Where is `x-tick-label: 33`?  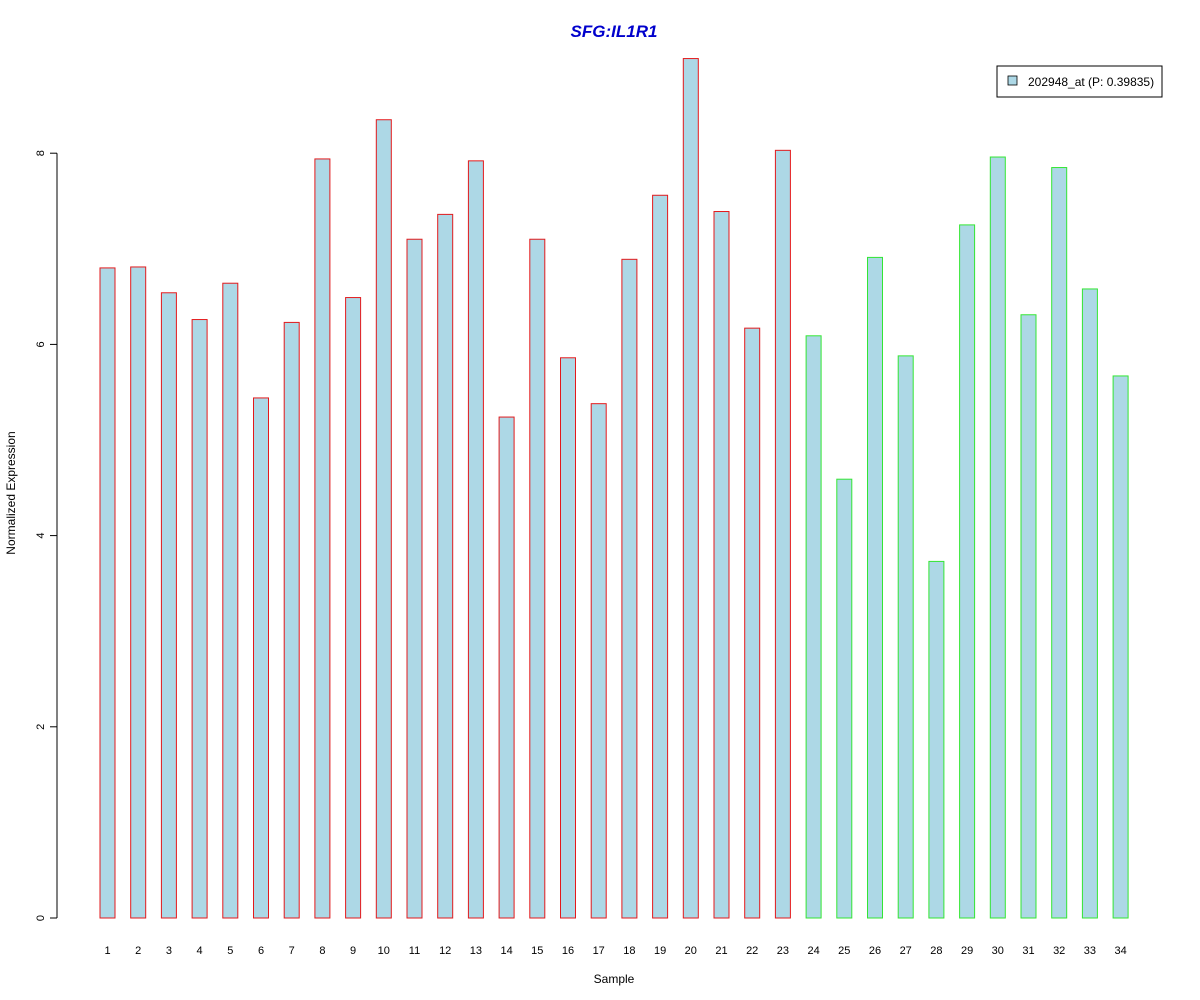
x-tick-label: 33 is located at coordinates (1090, 951).